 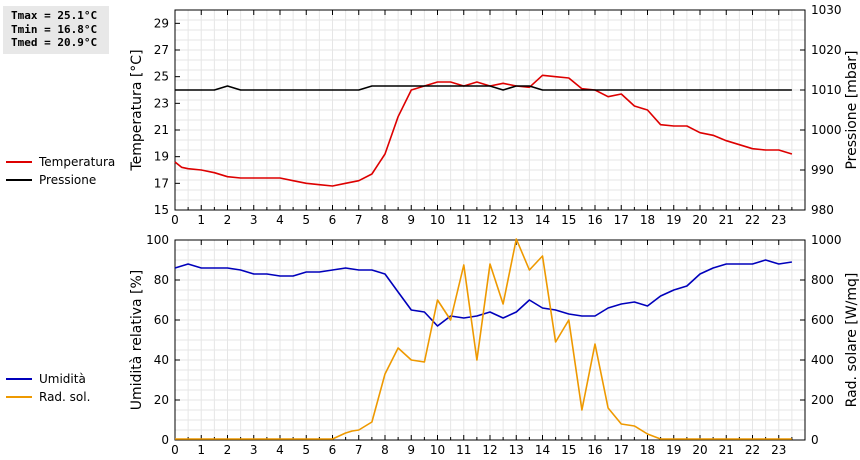 I want to click on y-right-tick-label: 800, so click(x=822, y=280).